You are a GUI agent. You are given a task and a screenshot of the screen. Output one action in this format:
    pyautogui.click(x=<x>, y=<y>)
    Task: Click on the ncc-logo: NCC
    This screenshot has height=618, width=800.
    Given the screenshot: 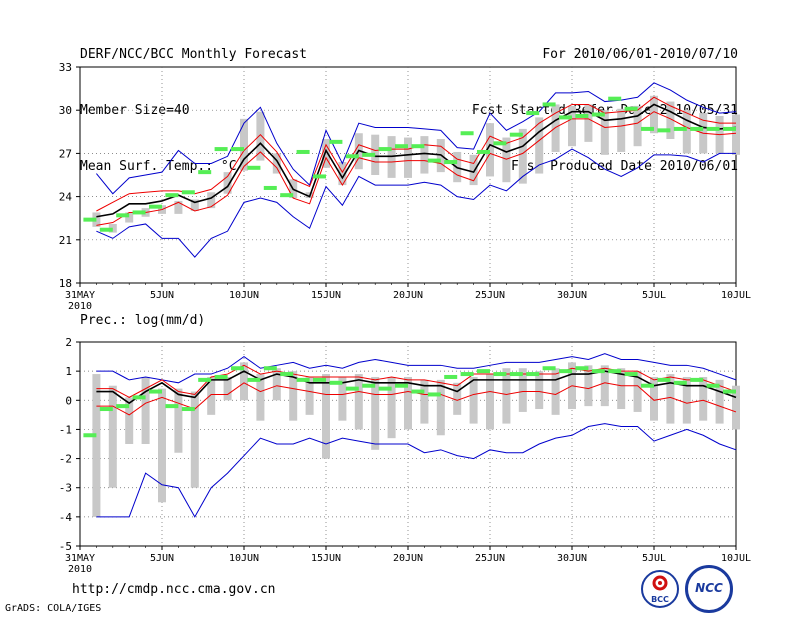 What is the action you would take?
    pyautogui.click(x=709, y=589)
    